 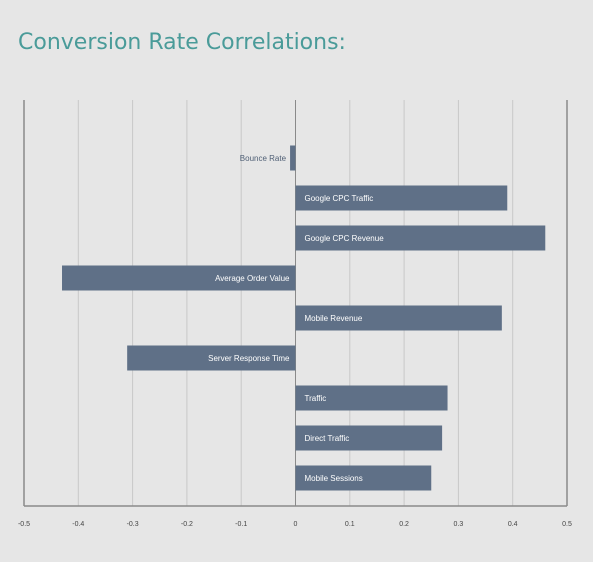 I want to click on bar-label: Mobile Revenue, so click(x=334, y=318).